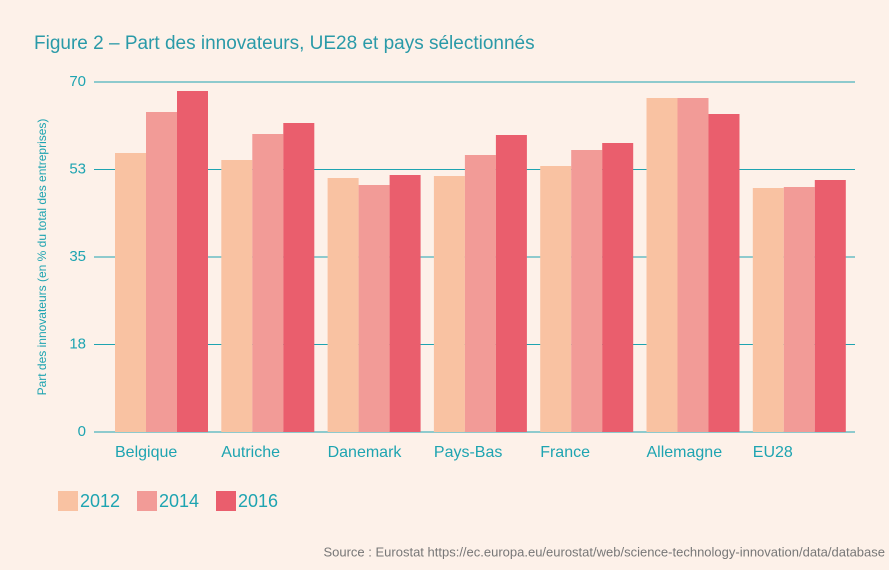 The height and width of the screenshot is (570, 889). I want to click on legend-label: 2016, so click(258, 501).